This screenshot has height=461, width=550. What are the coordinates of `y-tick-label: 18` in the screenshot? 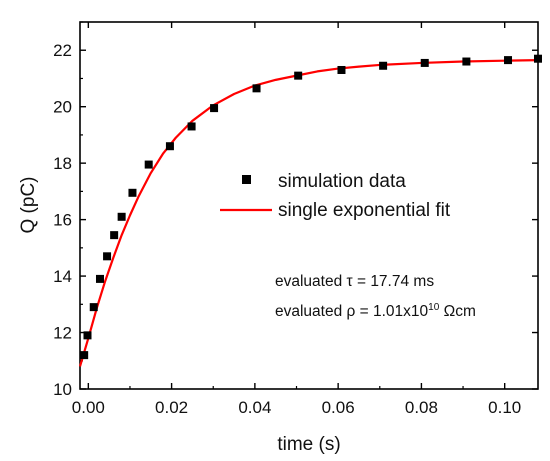 It's located at (62, 163).